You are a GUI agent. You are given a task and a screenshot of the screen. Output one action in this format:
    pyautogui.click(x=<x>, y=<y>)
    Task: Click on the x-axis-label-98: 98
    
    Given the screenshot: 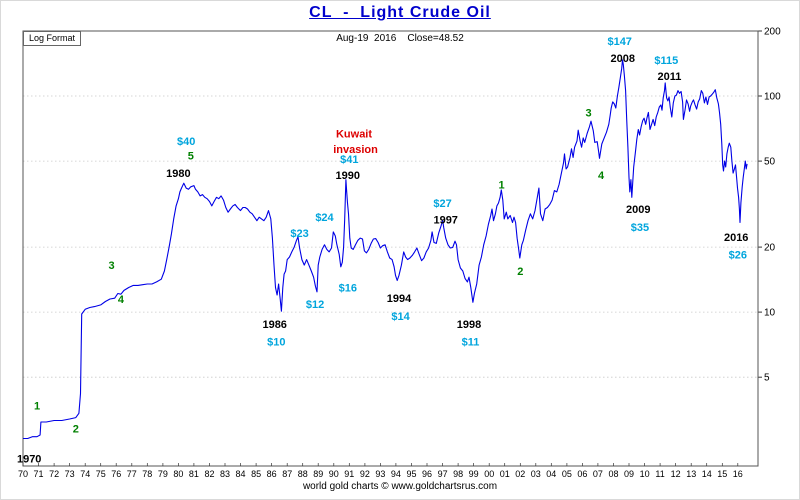 What is the action you would take?
    pyautogui.click(x=458, y=474)
    